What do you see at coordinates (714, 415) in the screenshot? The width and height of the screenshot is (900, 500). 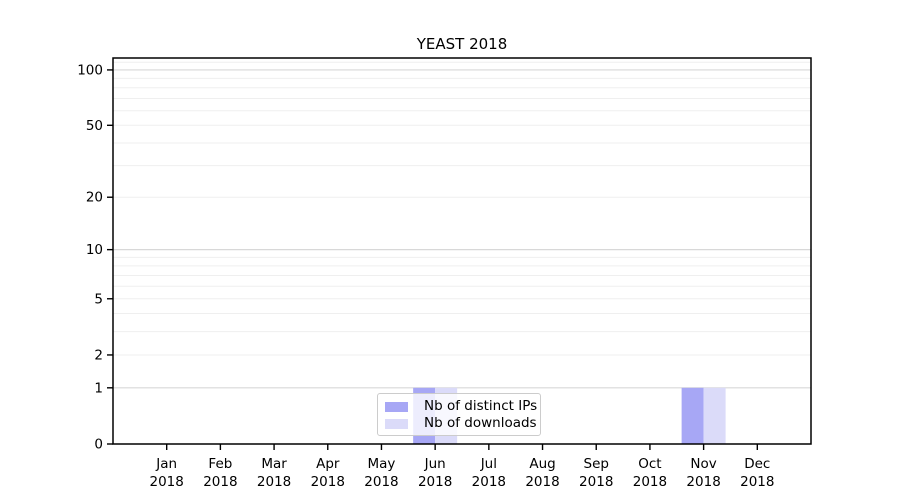 I see `bar-nov-downloads` at bounding box center [714, 415].